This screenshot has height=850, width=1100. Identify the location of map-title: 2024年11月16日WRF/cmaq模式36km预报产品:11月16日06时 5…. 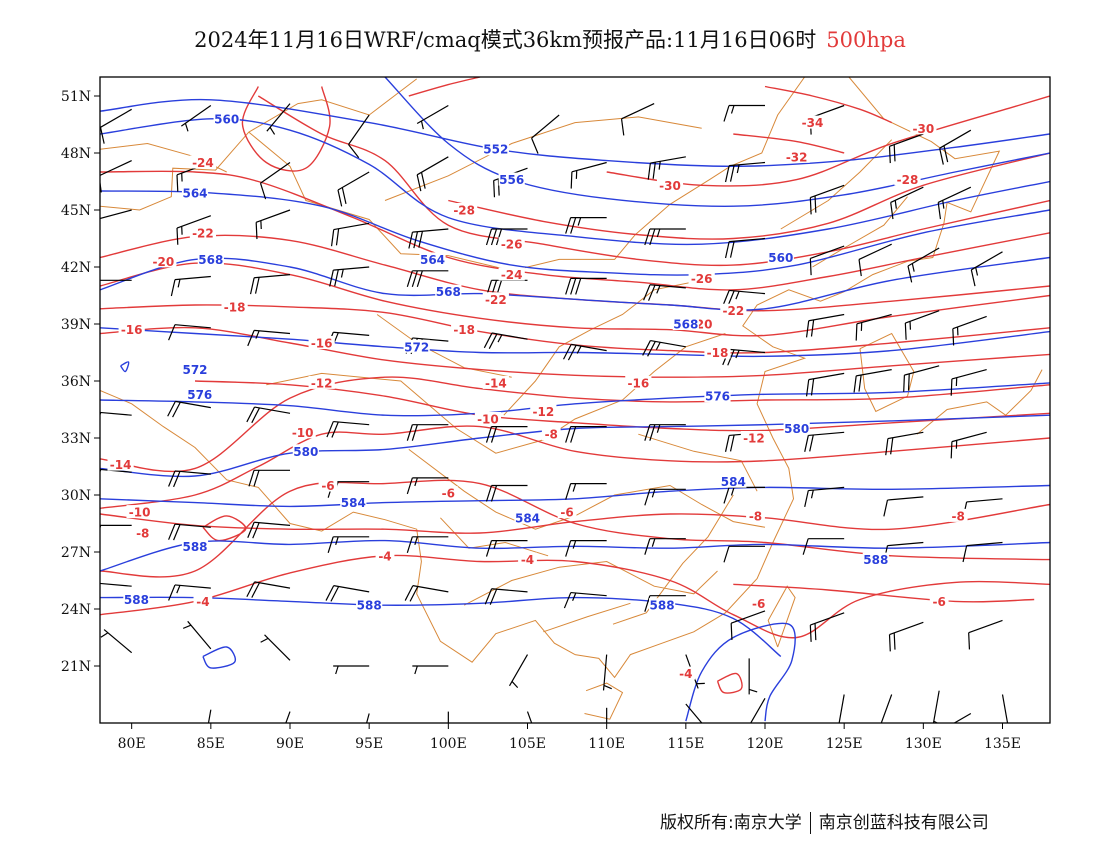
(550, 39).